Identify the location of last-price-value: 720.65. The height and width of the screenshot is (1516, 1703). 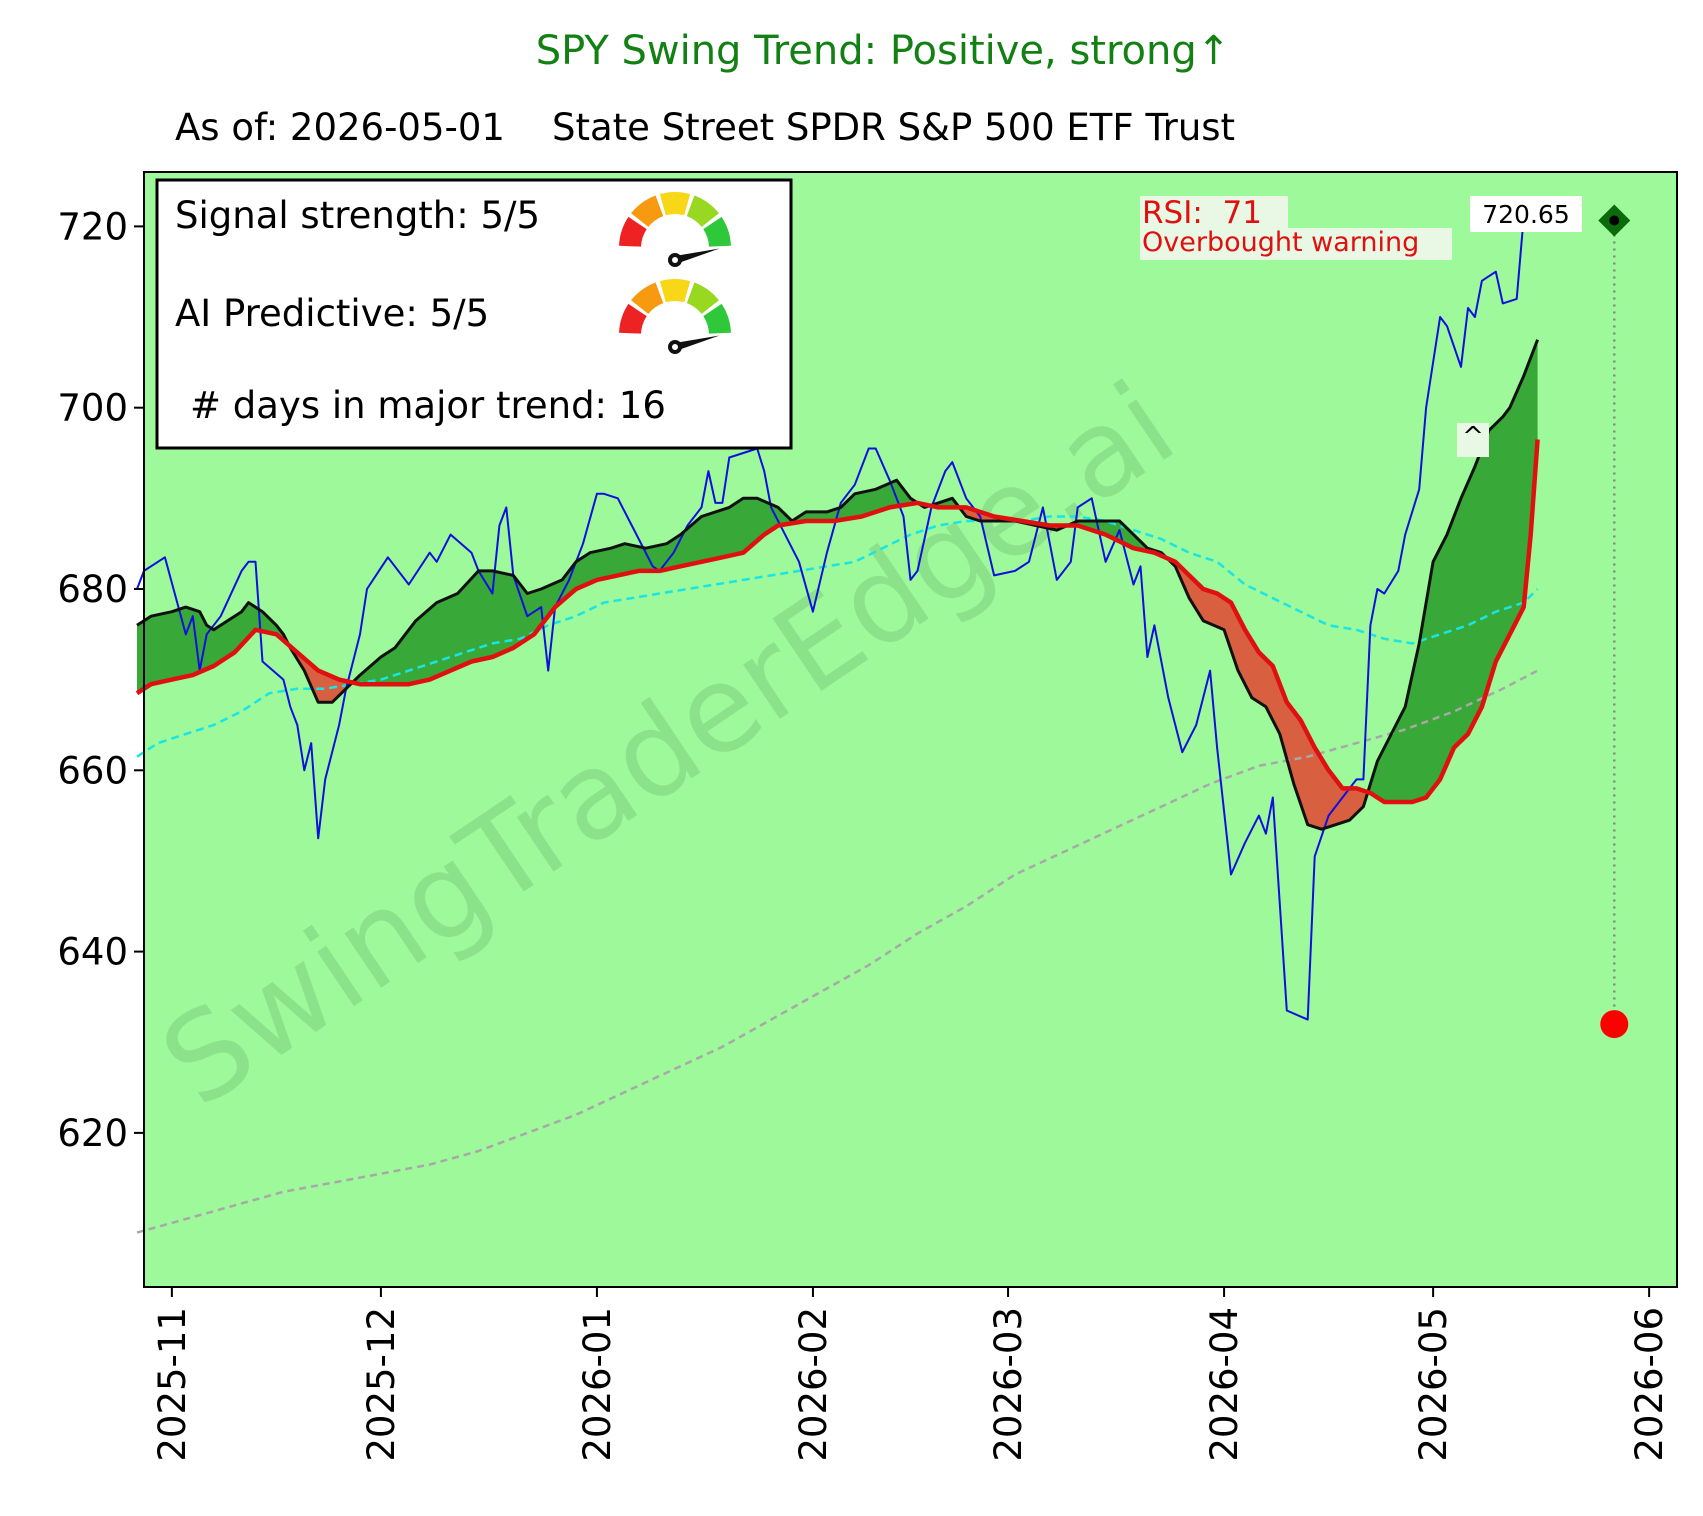
(1525, 214).